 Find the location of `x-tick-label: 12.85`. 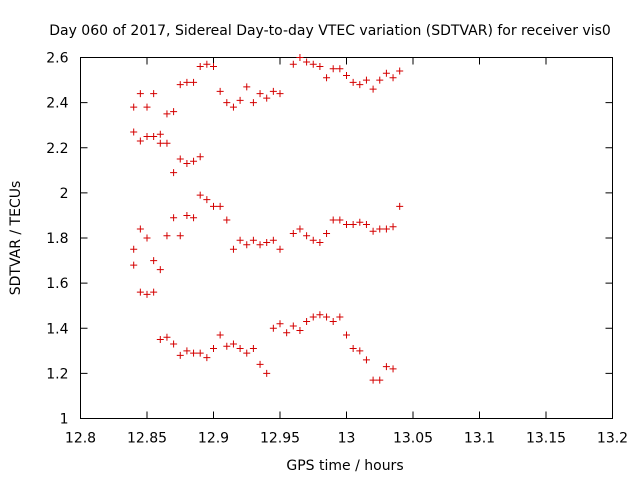

x-tick-label: 12.85 is located at coordinates (147, 439).